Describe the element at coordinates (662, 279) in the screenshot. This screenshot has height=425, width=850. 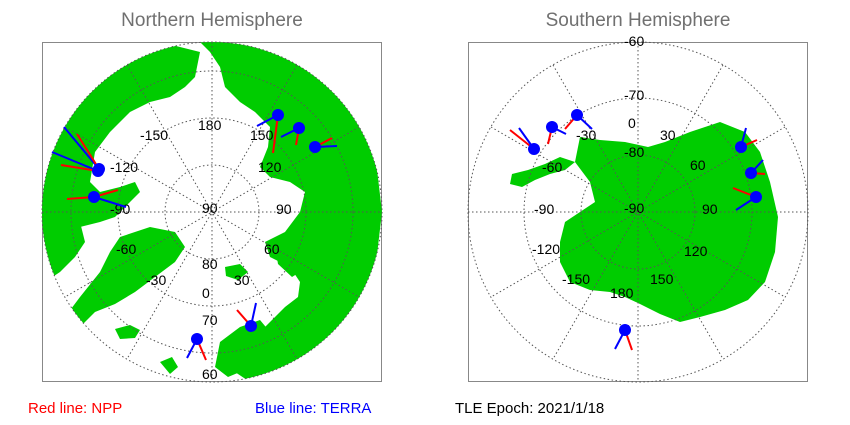
I see `south-lon-label: 150` at that location.